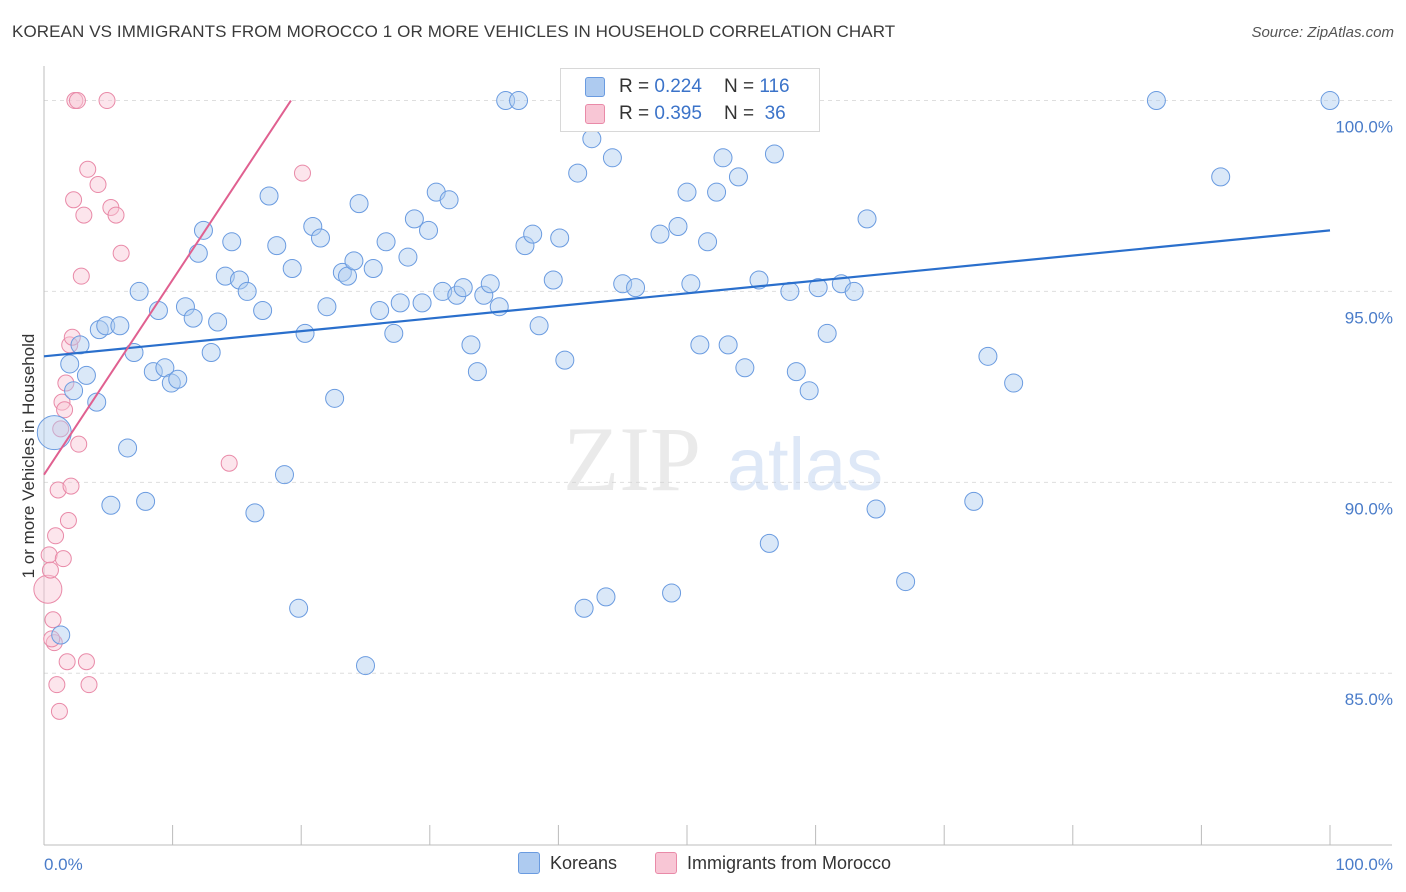  I want to click on x-tick-label: 100.0%, so click(1364, 864).